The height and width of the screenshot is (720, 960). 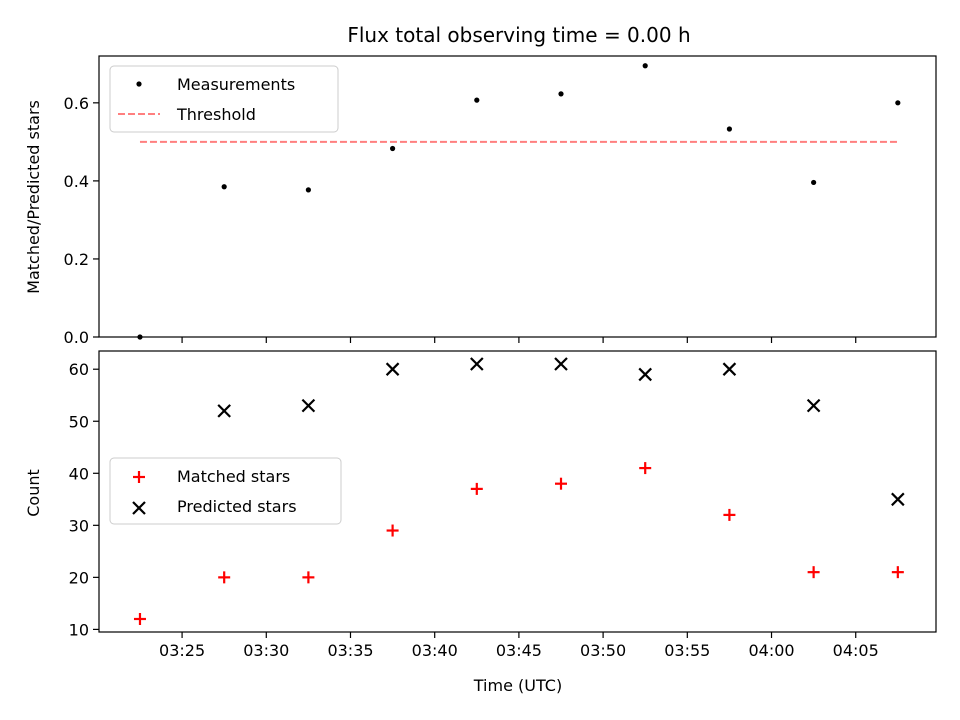 I want to click on top-legend: Measurements Threshold, so click(x=224, y=99).